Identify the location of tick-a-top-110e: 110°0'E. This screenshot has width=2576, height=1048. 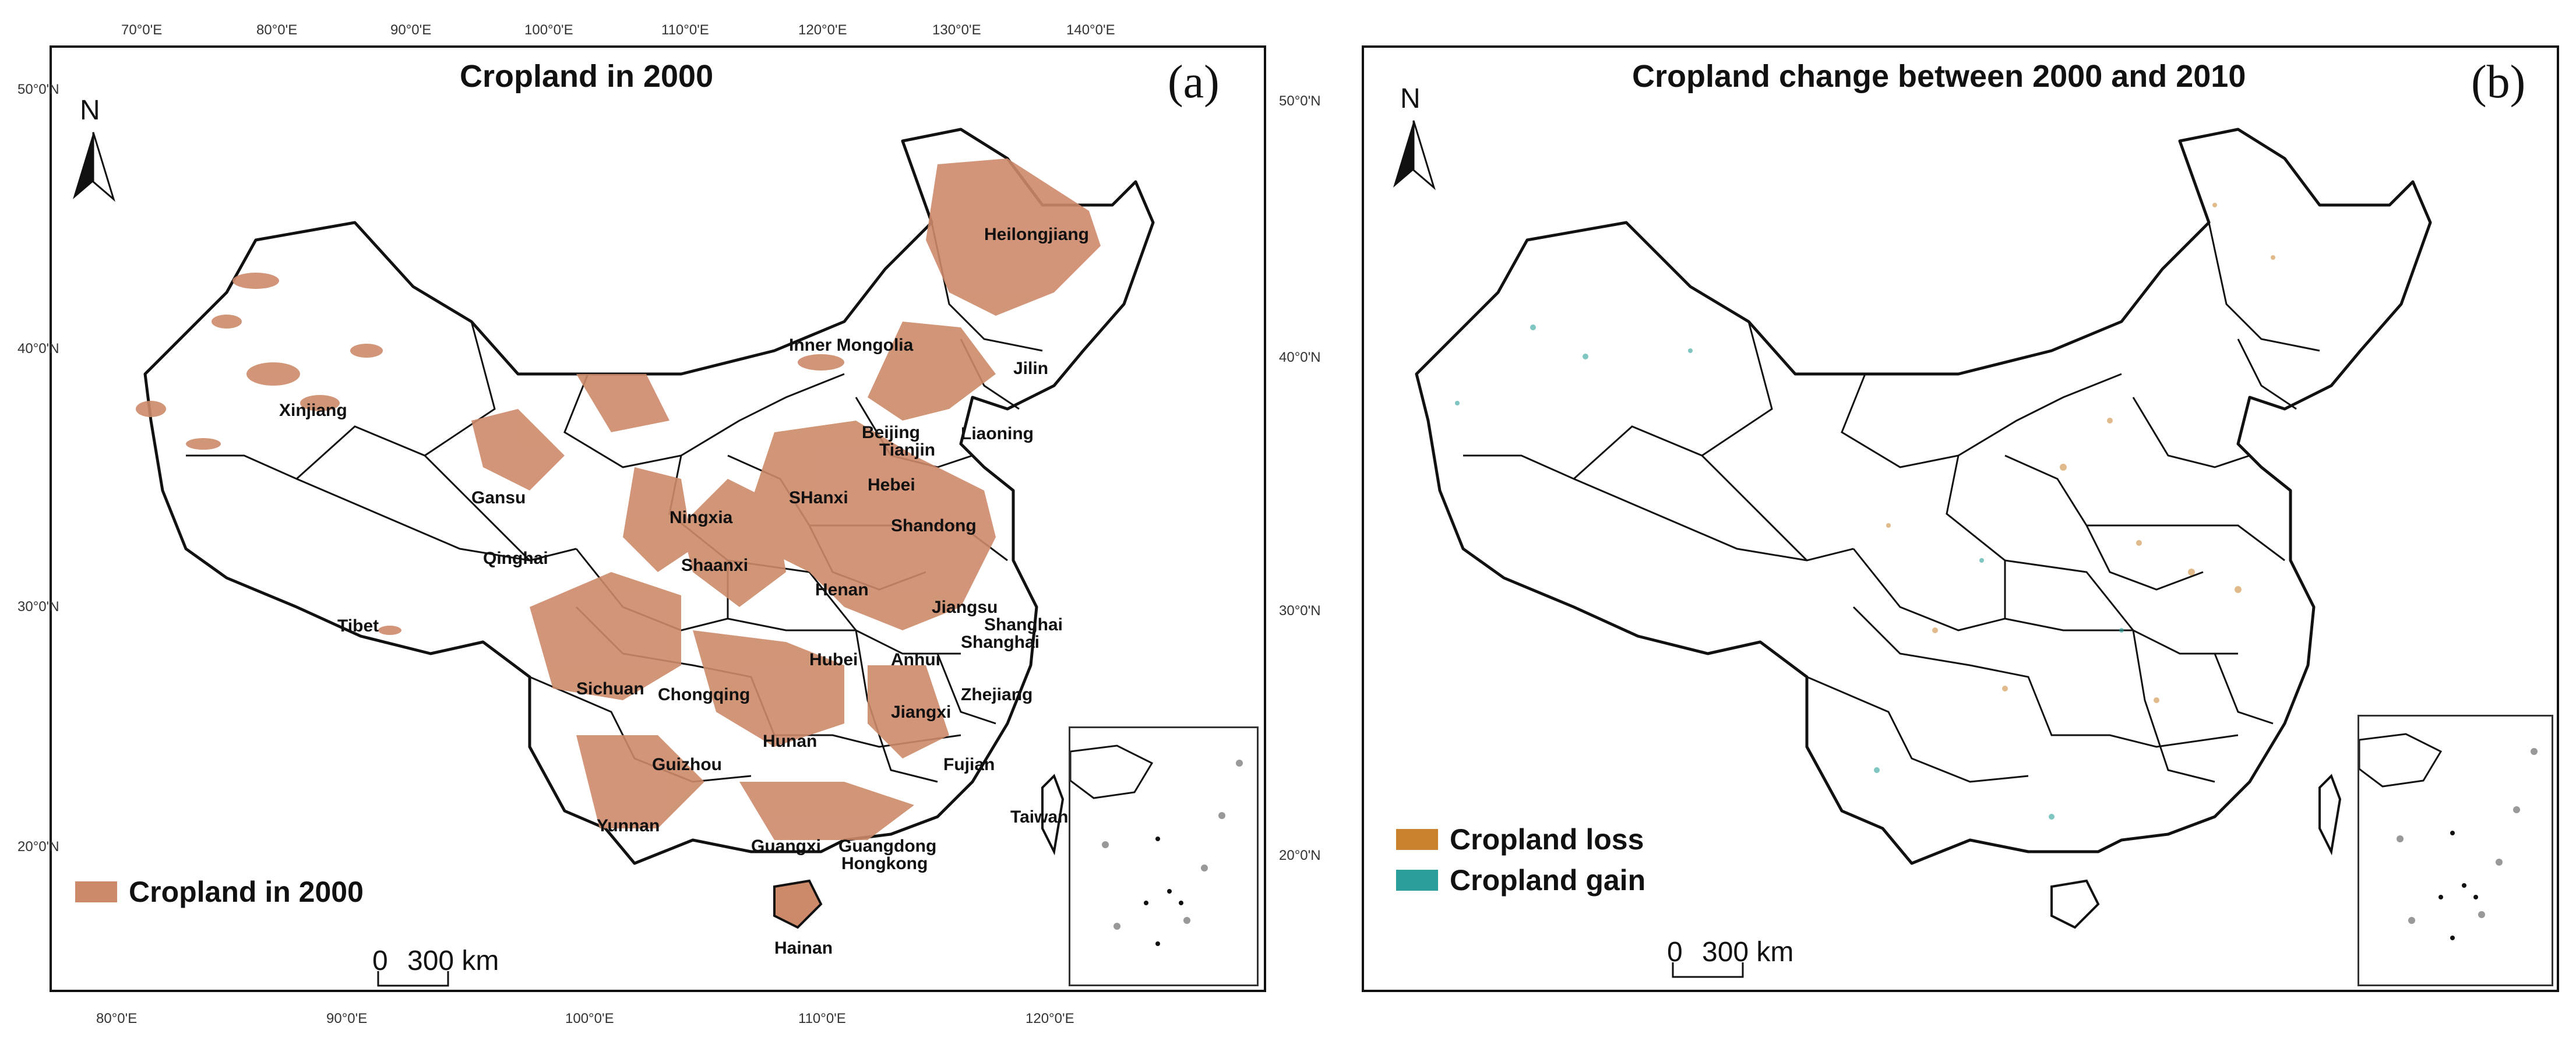
(685, 30).